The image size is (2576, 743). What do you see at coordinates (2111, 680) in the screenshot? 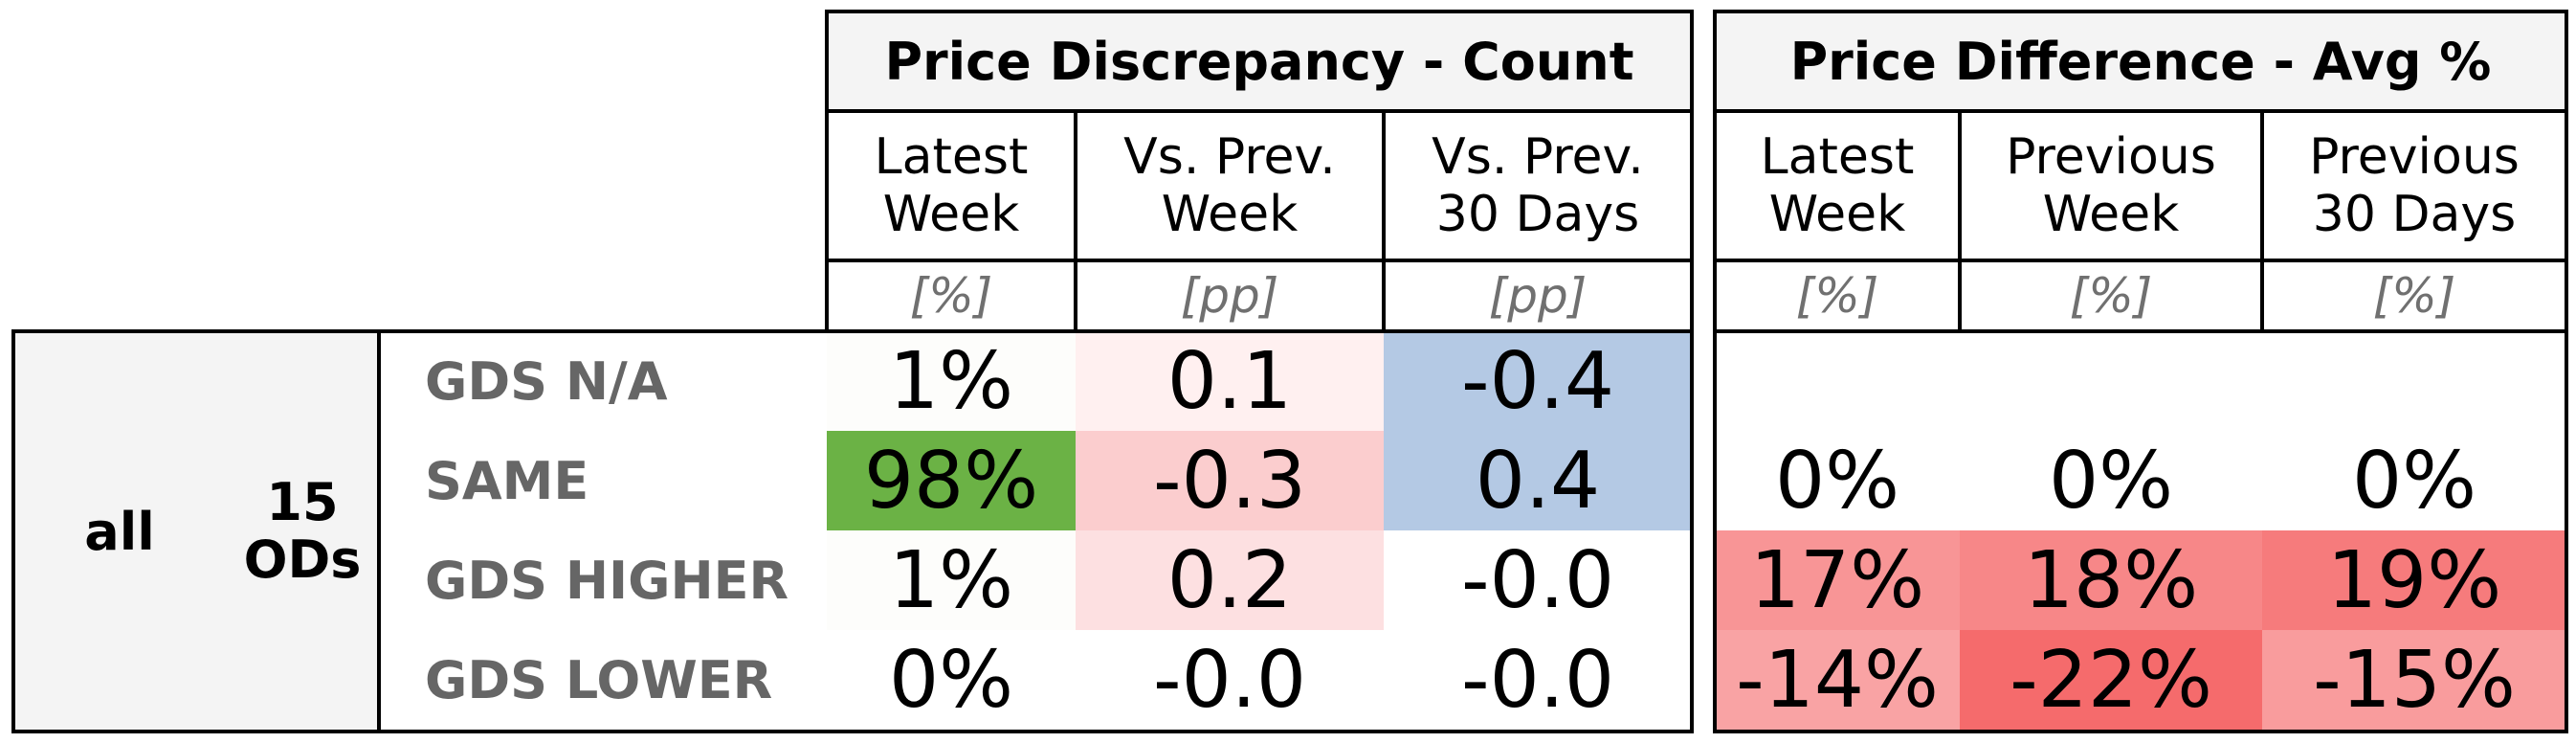
I see `avg-cell-r3-c1: -22%` at bounding box center [2111, 680].